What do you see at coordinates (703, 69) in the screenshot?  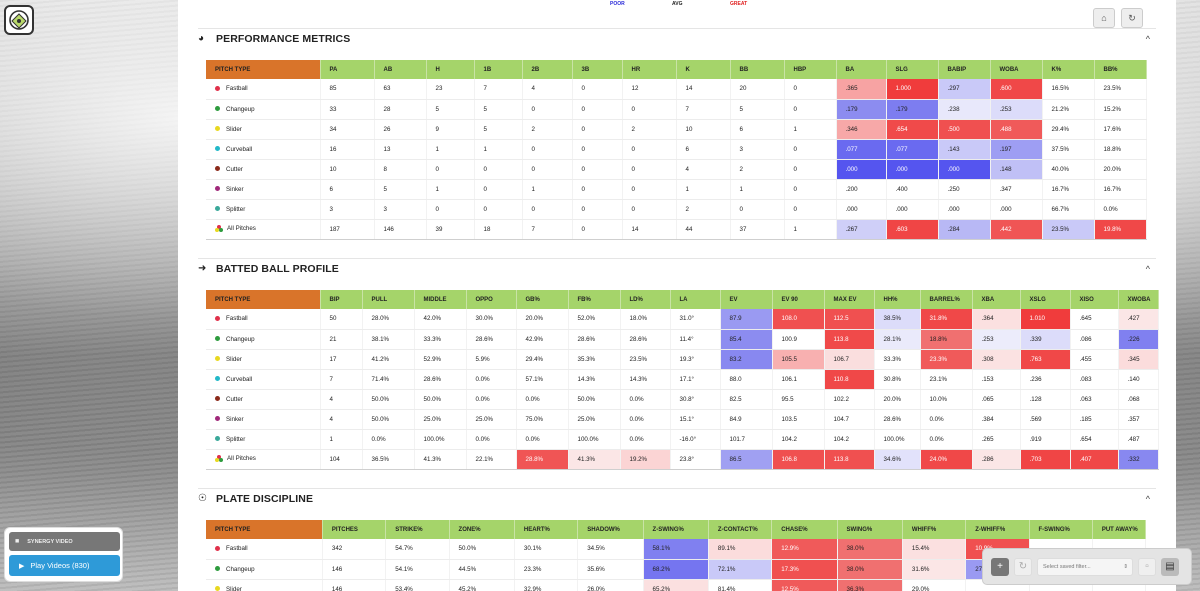 I see `column-header: K` at bounding box center [703, 69].